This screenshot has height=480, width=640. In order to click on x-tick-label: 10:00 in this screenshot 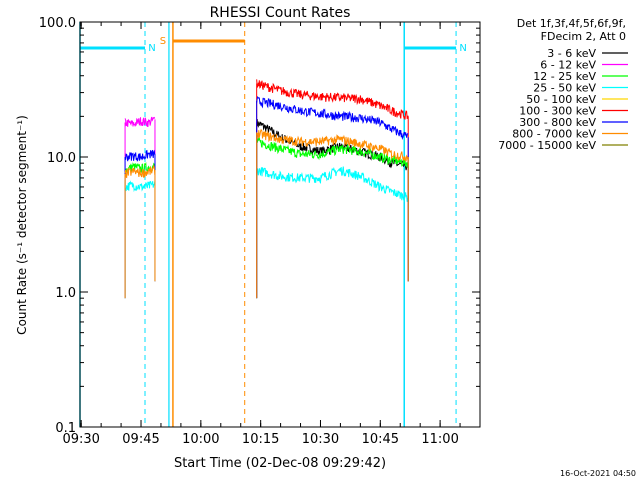, I will do `click(200, 439)`.